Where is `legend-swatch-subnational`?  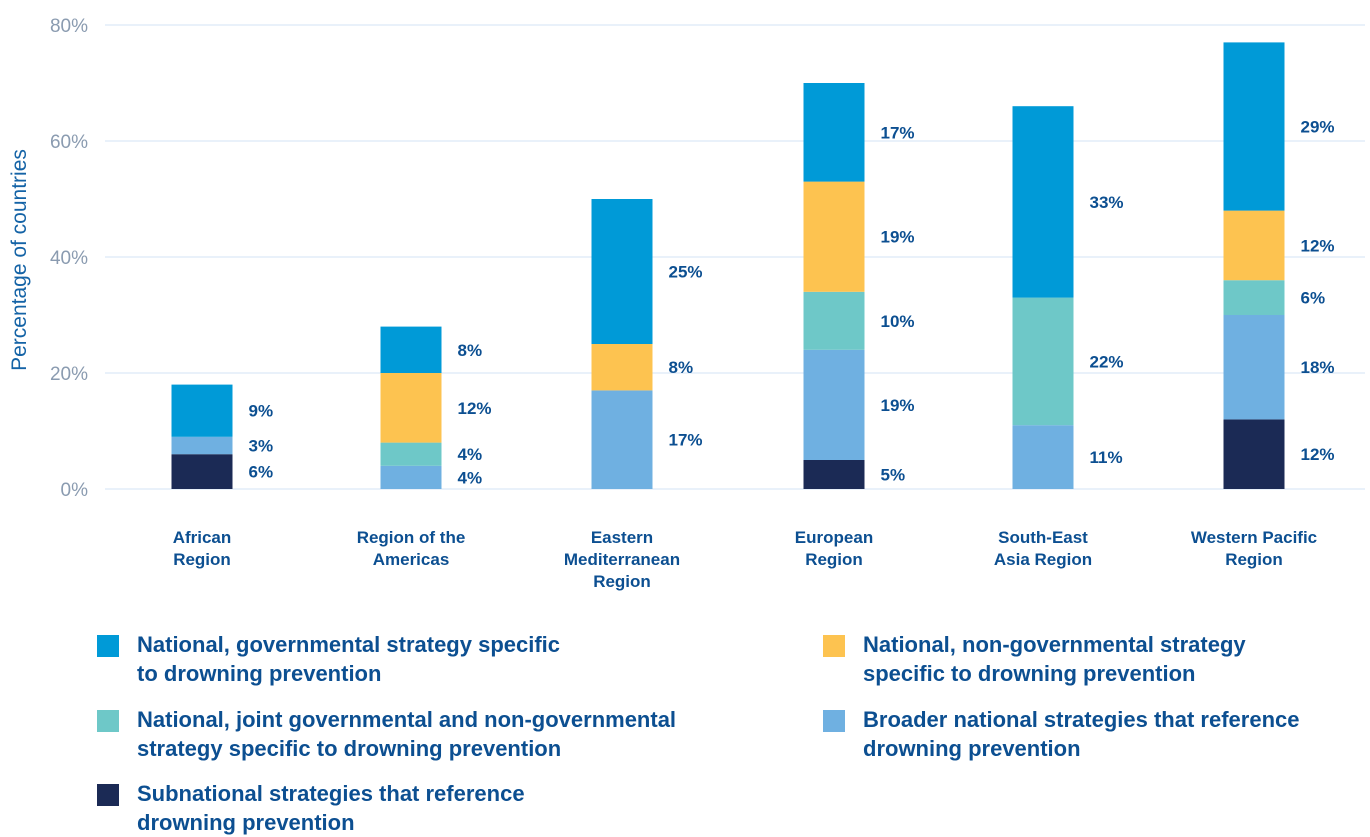 legend-swatch-subnational is located at coordinates (108, 795).